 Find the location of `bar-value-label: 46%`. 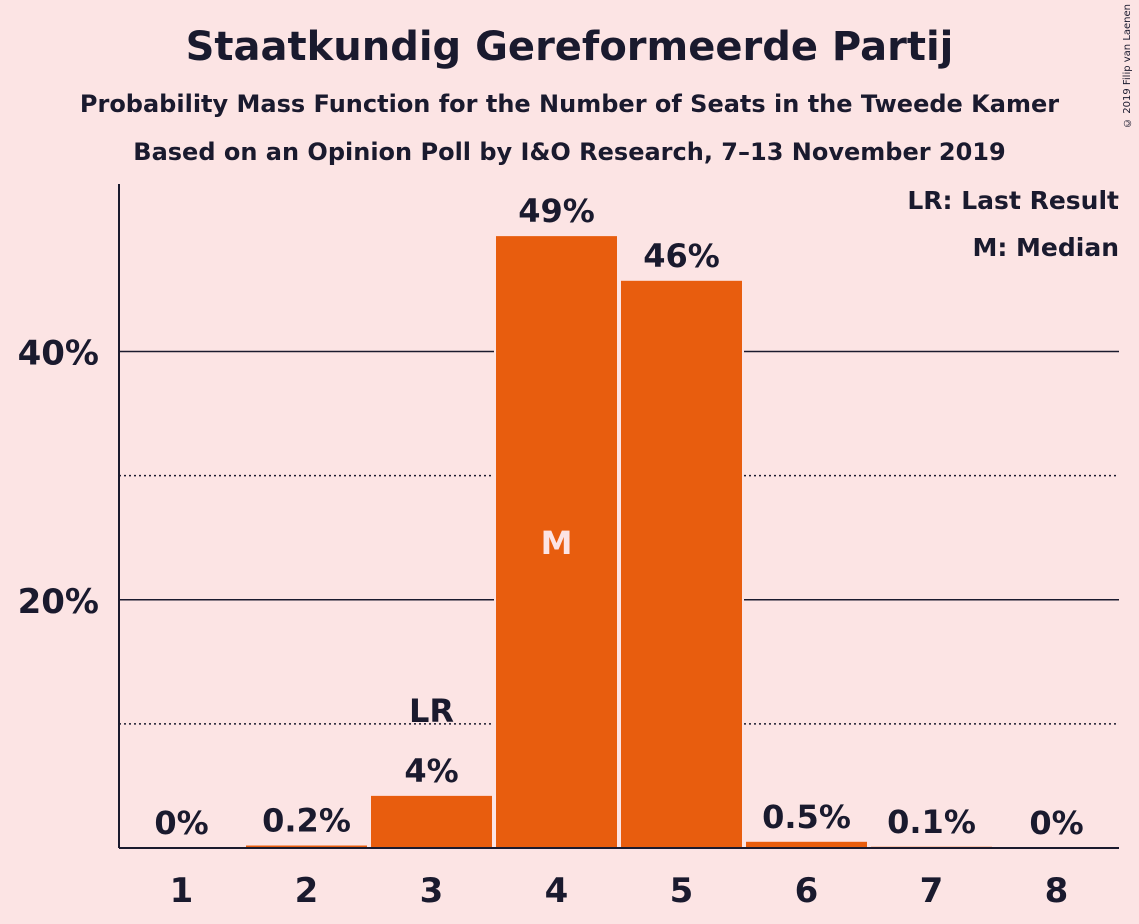

bar-value-label: 46% is located at coordinates (681, 256).